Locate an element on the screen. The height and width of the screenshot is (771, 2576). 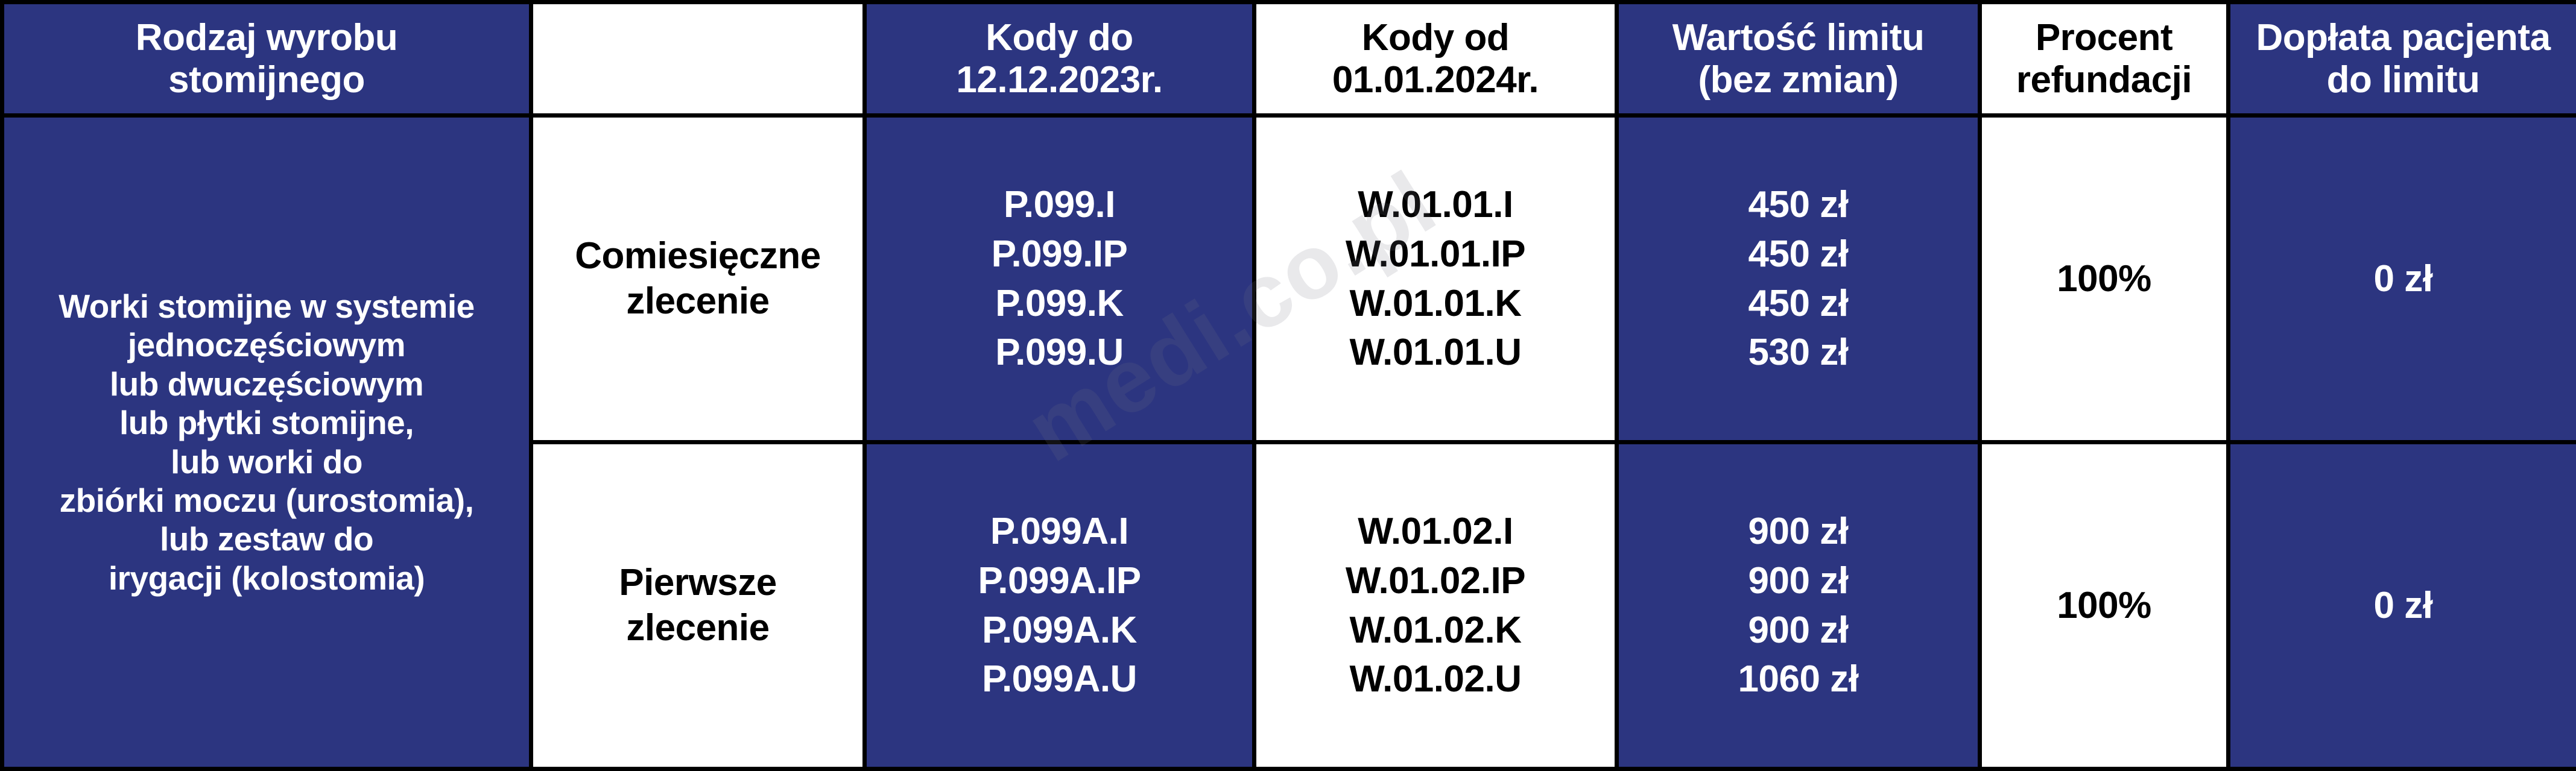
old-code-3: P.099A.K is located at coordinates (1059, 631).